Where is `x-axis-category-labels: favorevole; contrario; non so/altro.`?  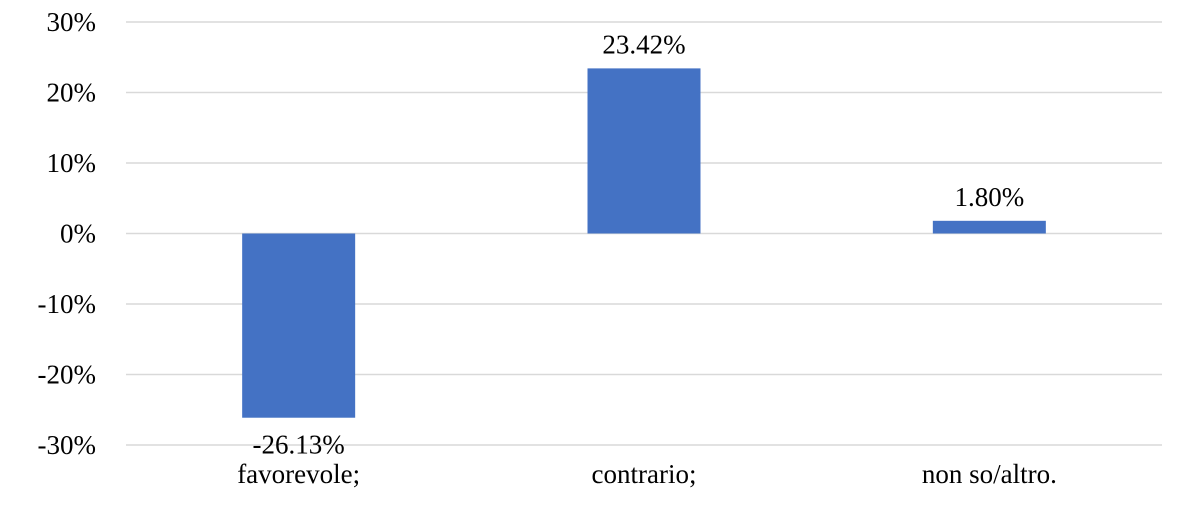
x-axis-category-labels: favorevole; contrario; non so/altro. is located at coordinates (647, 474).